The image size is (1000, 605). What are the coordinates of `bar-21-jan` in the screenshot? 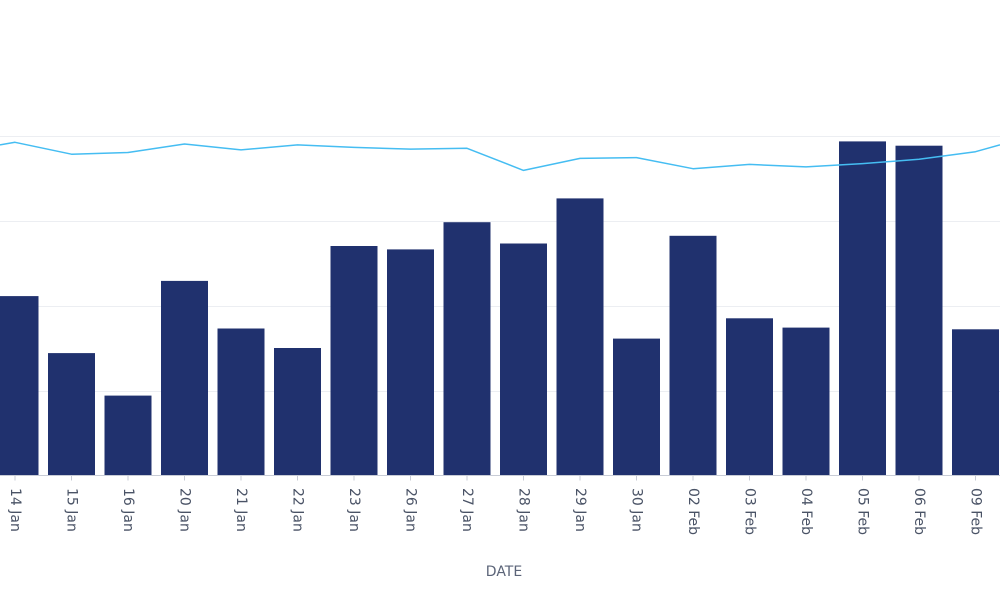 It's located at (241, 402).